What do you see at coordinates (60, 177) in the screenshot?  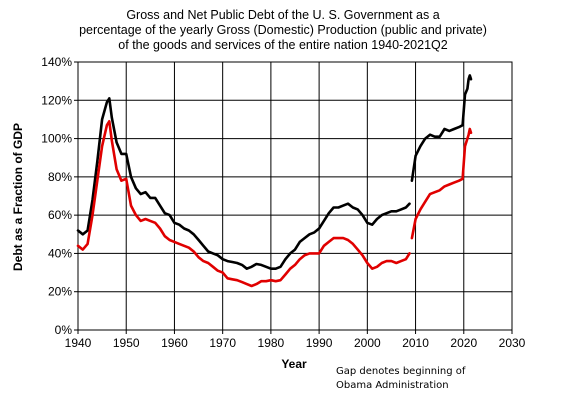 I see `y-tick-label: 80%` at bounding box center [60, 177].